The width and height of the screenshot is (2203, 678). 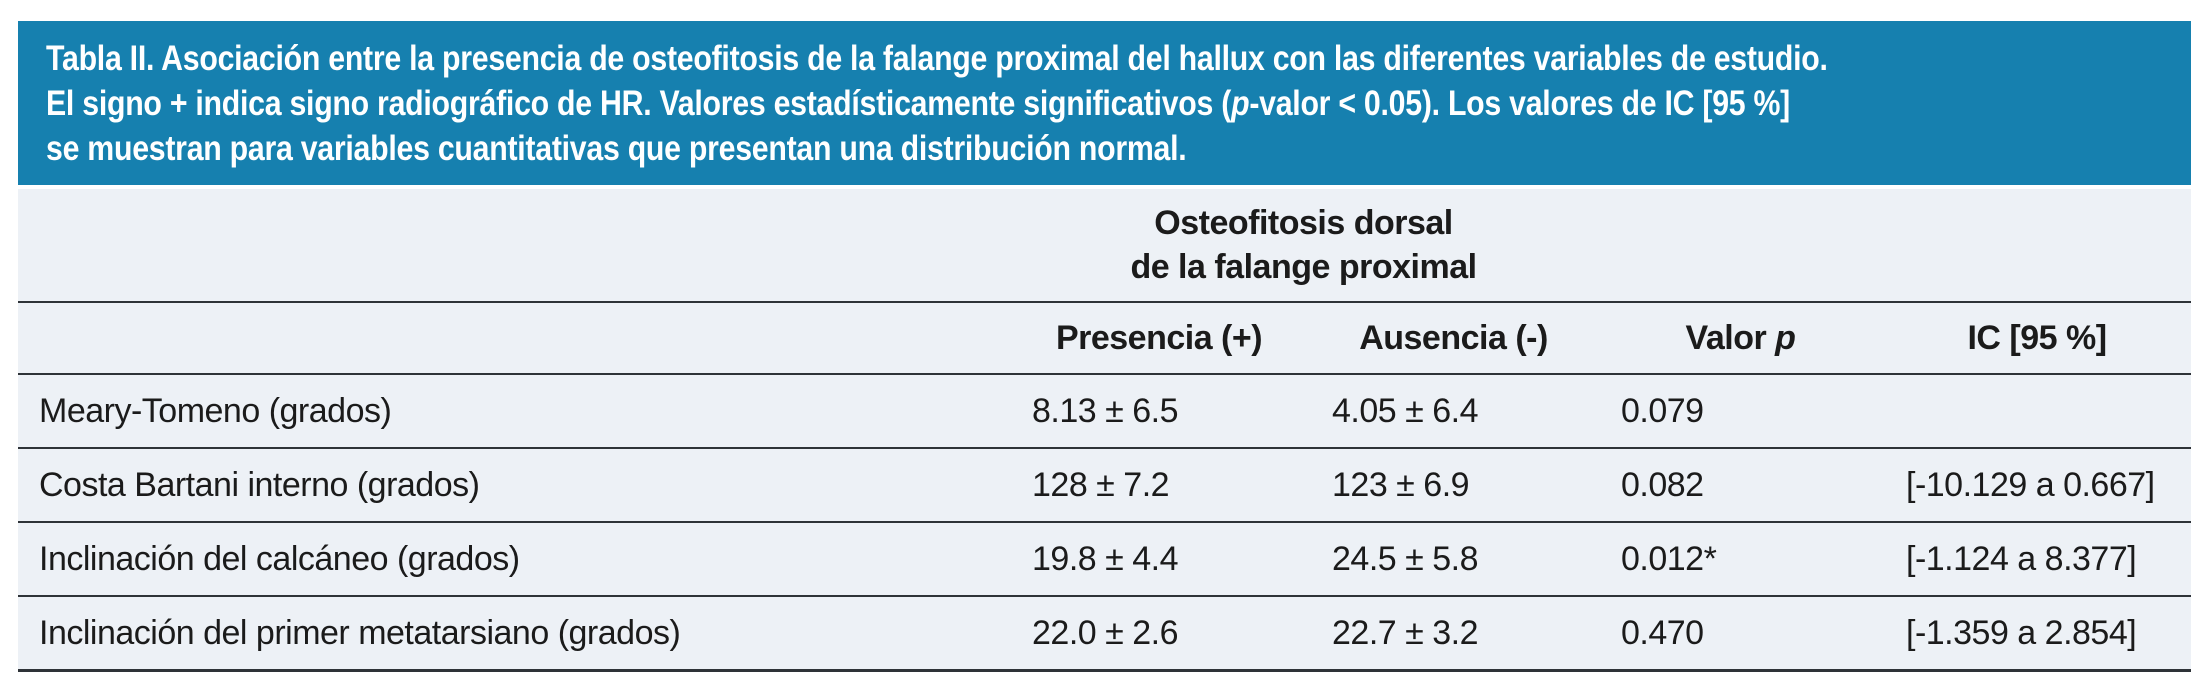 What do you see at coordinates (1453, 411) in the screenshot?
I see `cell-ausencia: 4.05 ± 6.4` at bounding box center [1453, 411].